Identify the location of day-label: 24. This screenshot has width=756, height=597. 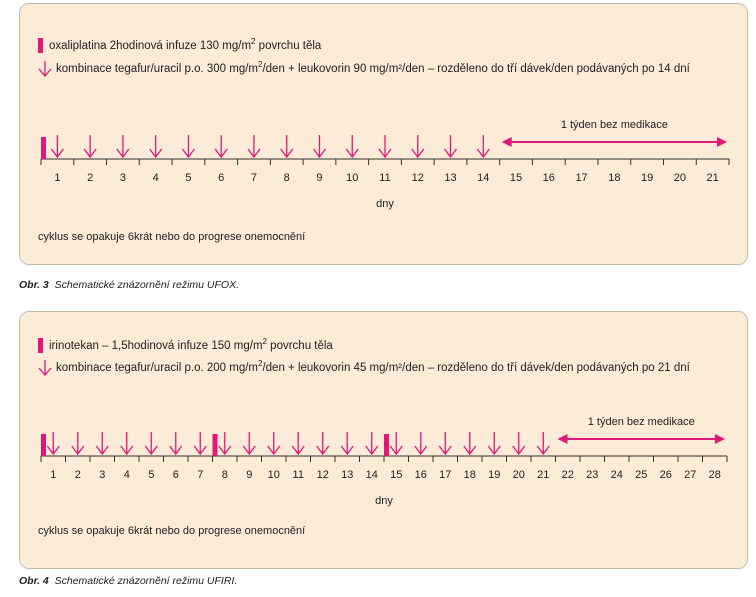
(617, 475).